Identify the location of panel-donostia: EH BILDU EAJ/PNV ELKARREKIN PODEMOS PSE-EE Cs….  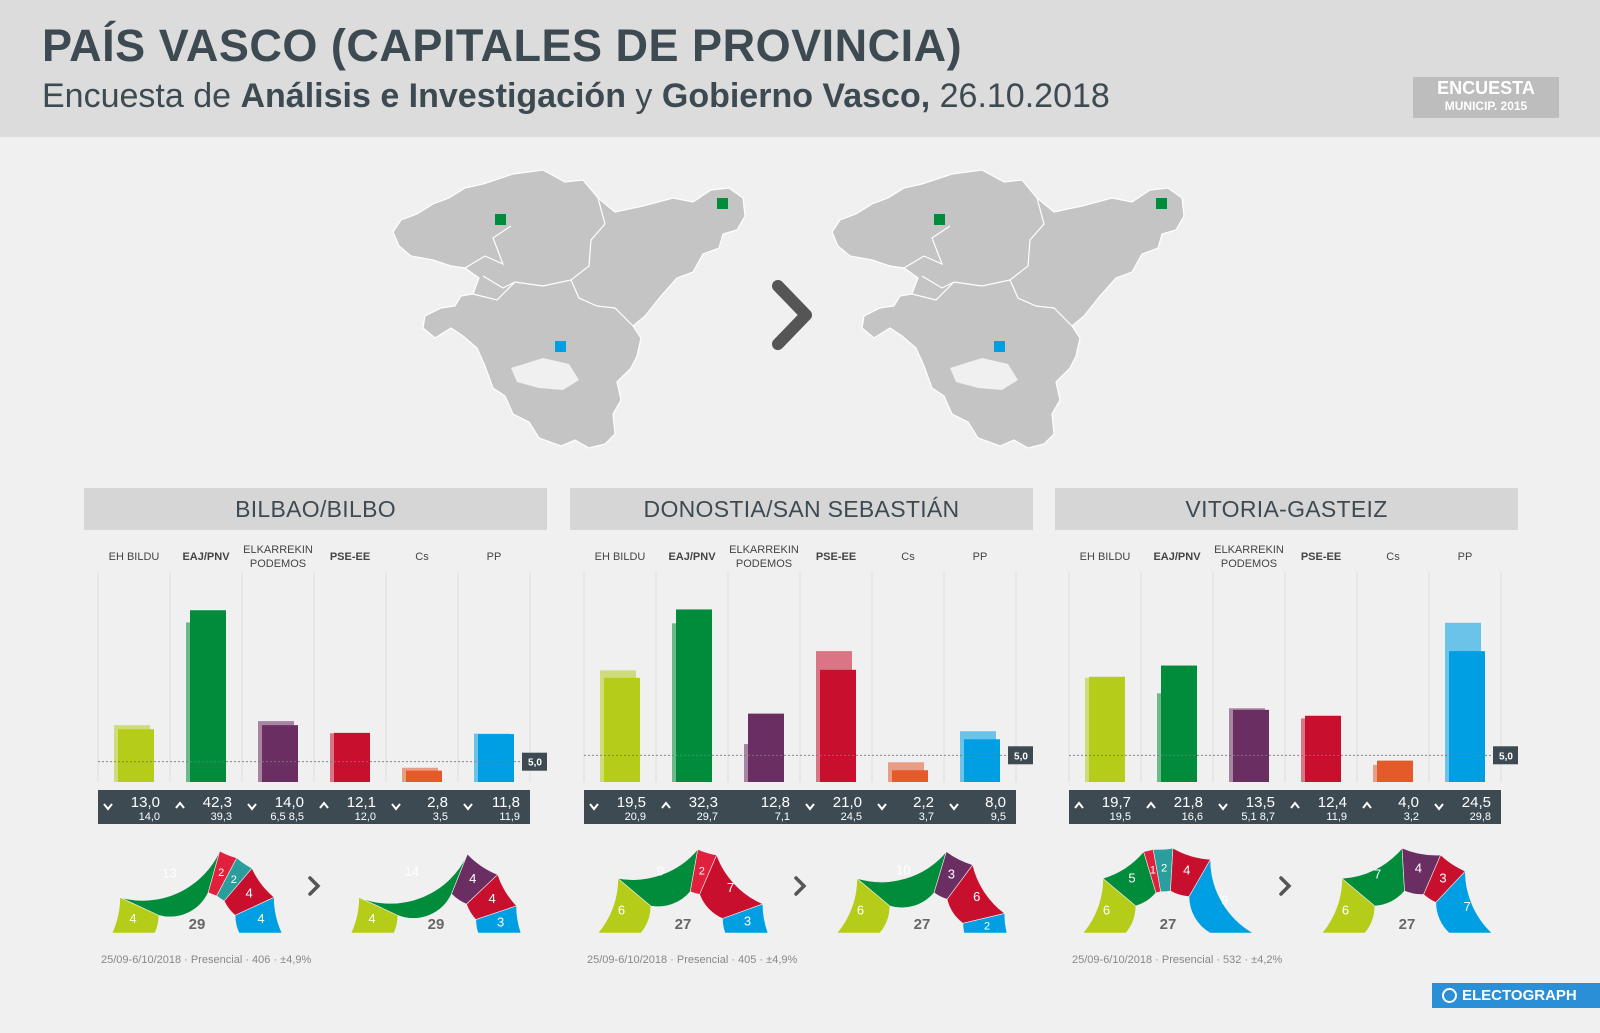
(801, 733).